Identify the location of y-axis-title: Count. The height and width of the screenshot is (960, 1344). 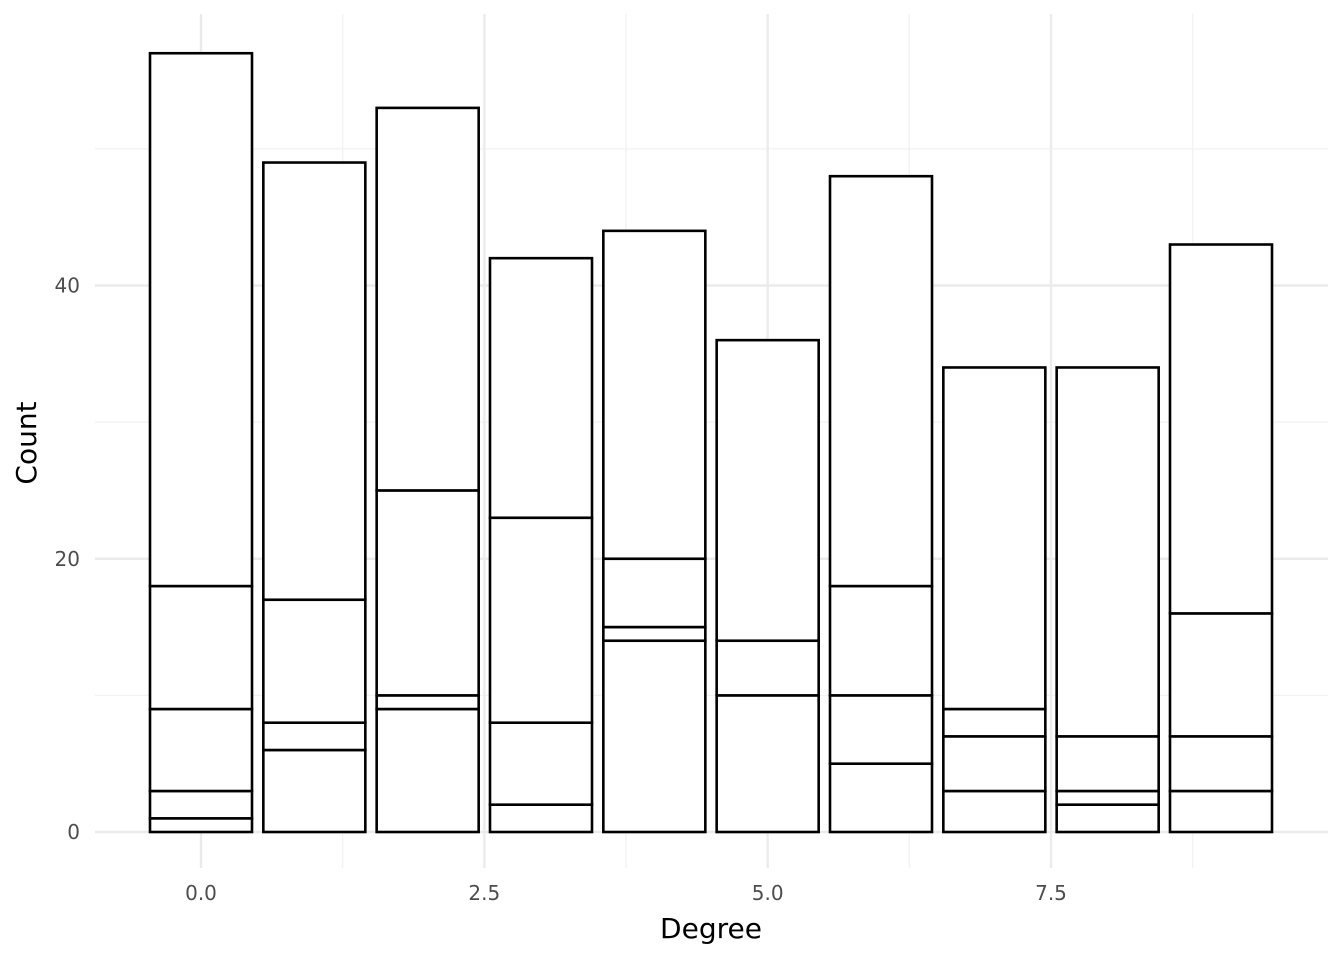
(26, 442).